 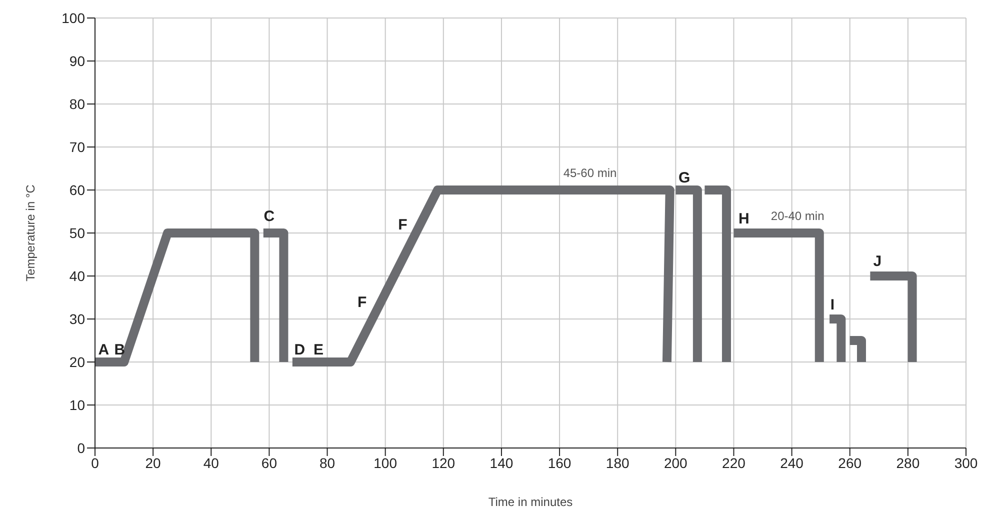 I want to click on y-tick-label: 30, so click(x=77, y=318).